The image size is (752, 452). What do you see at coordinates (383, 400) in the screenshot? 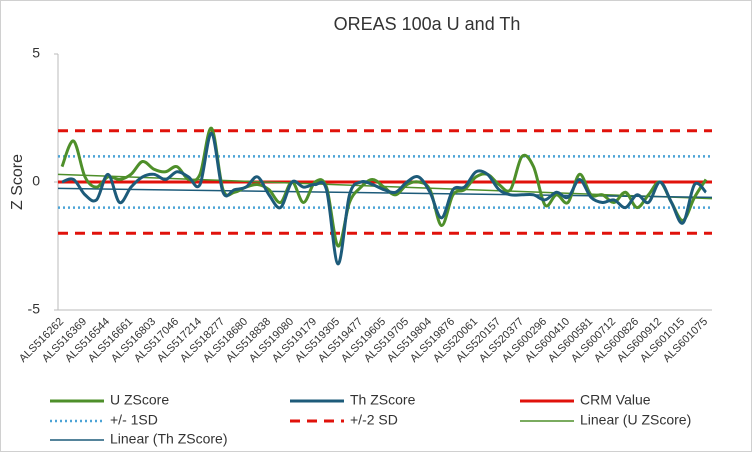
I see `legend-label: Th ZScore` at bounding box center [383, 400].